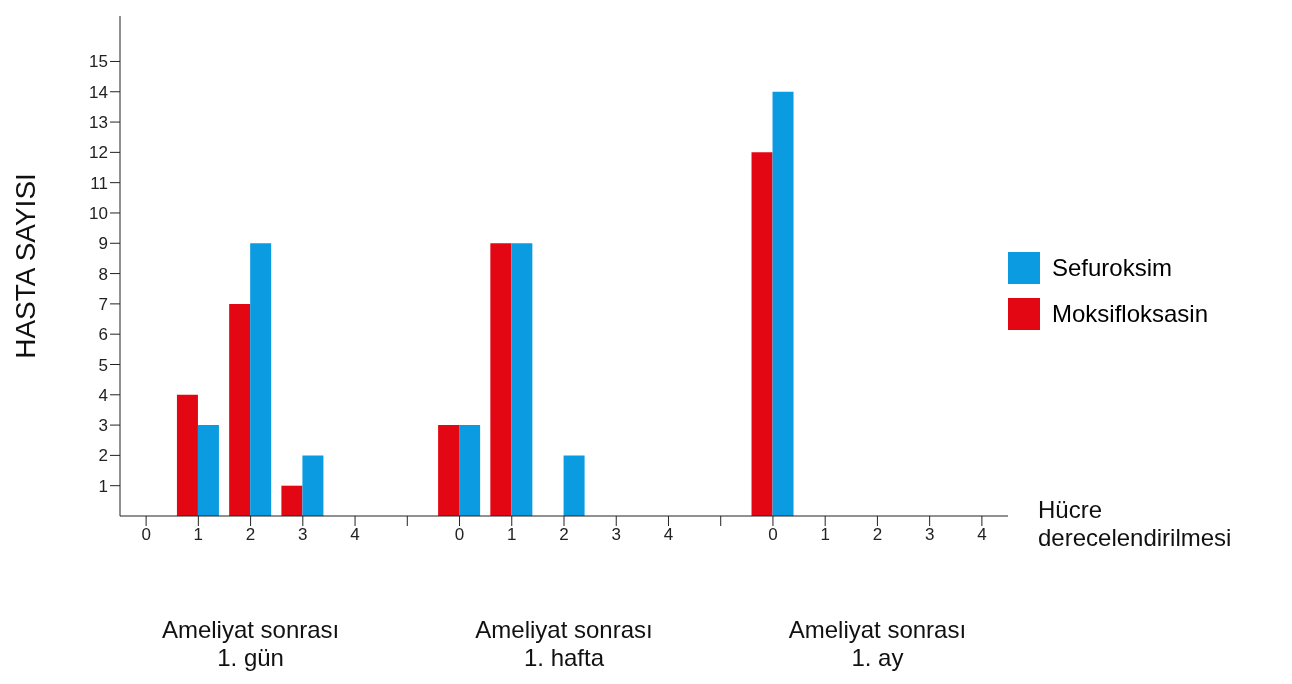  What do you see at coordinates (103, 274) in the screenshot?
I see `y-tick-label: 8` at bounding box center [103, 274].